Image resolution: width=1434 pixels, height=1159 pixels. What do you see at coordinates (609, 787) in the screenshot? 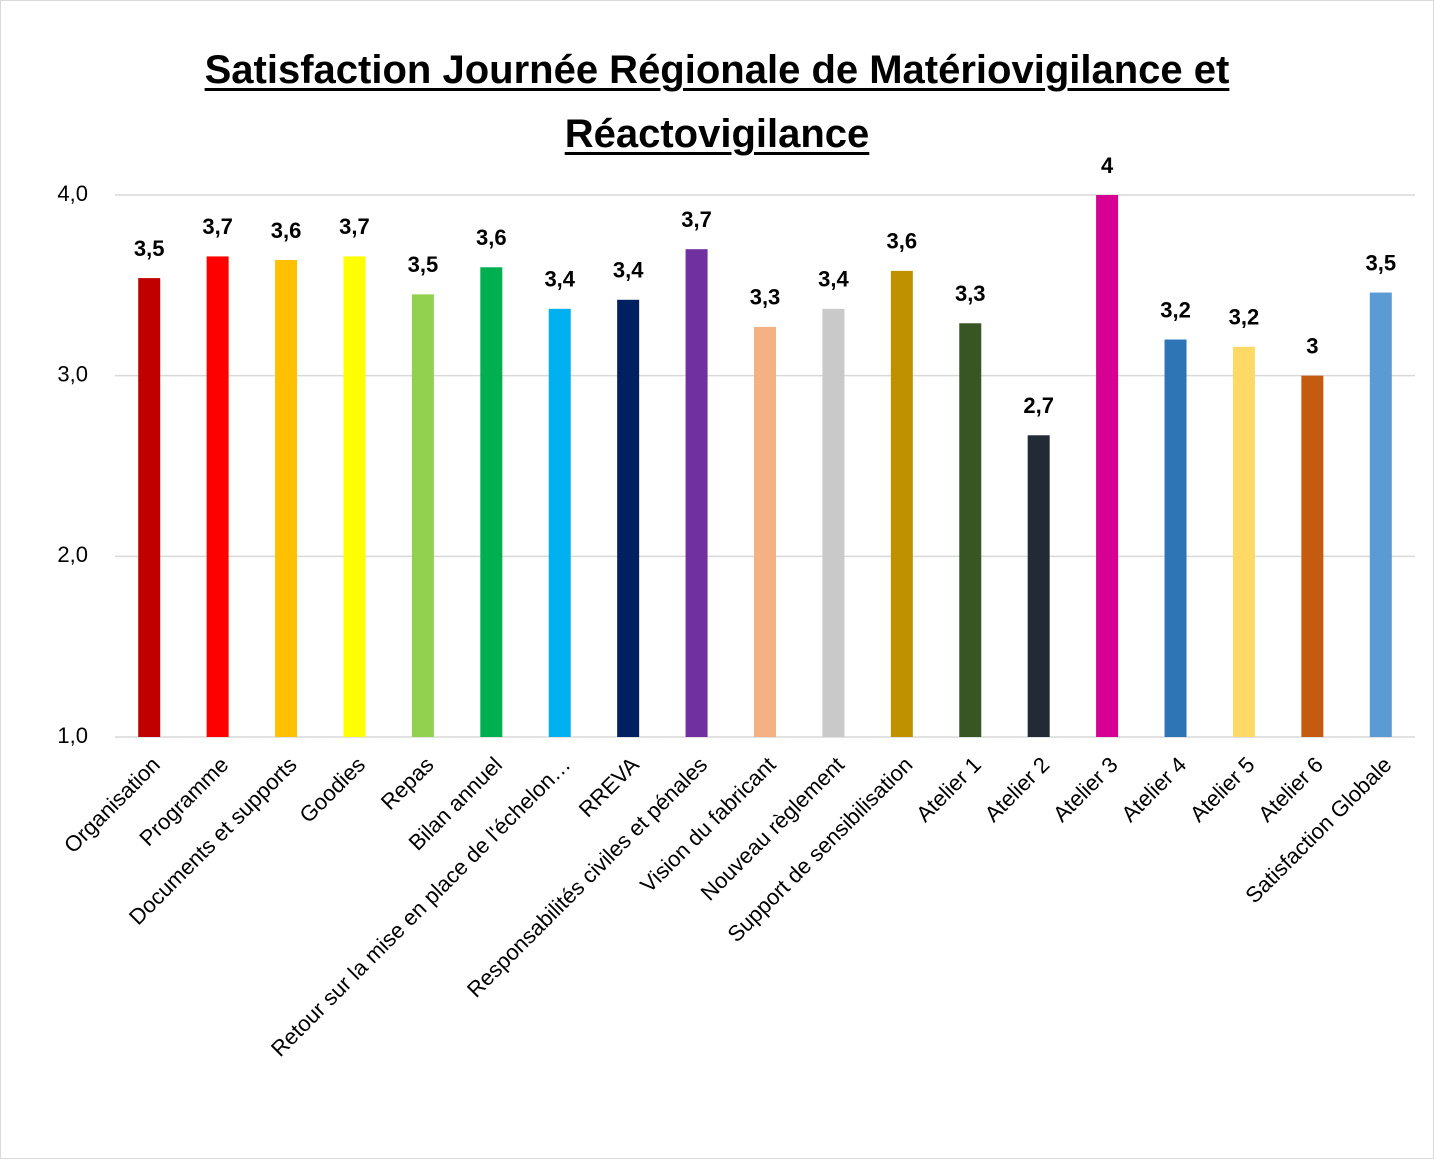
I see `x-tick-label: RREVA` at bounding box center [609, 787].